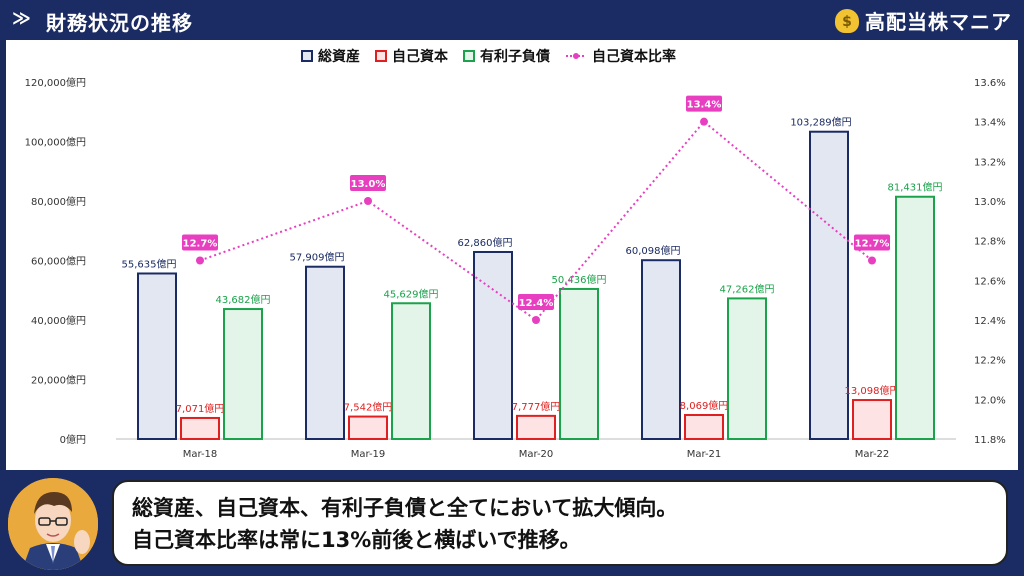 The width and height of the screenshot is (1024, 576). What do you see at coordinates (515, 56) in the screenshot?
I see `legend-label-有利子負債: 有利子負債` at bounding box center [515, 56].